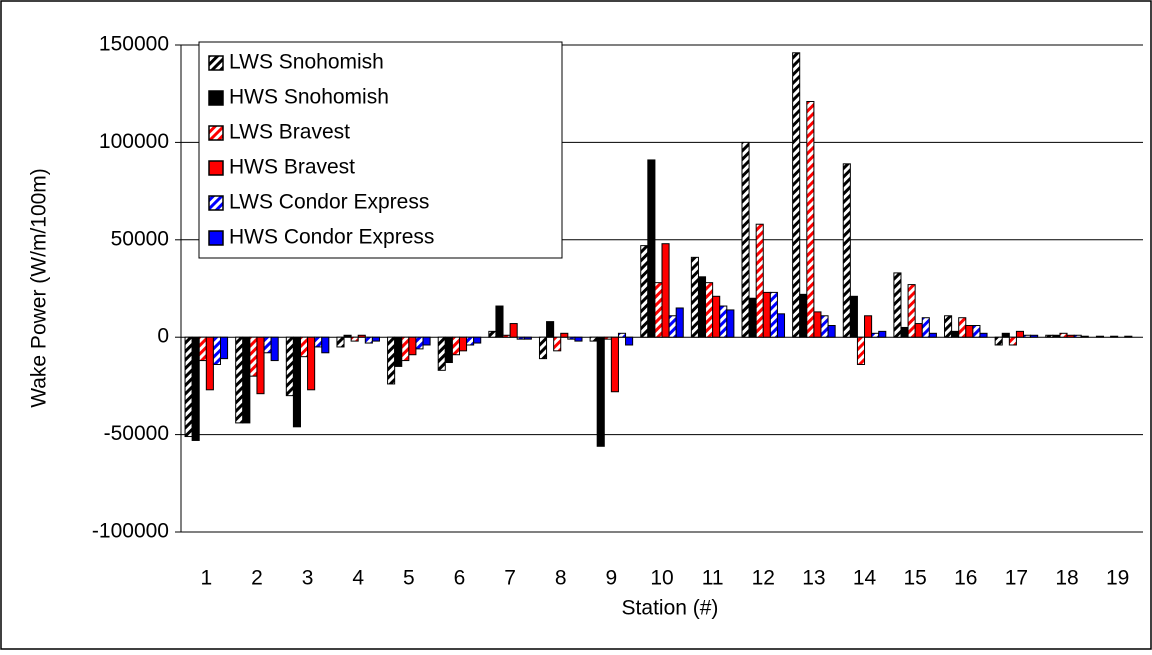 This screenshot has width=1152, height=655. What do you see at coordinates (813, 578) in the screenshot?
I see `x-tick-label: 13` at bounding box center [813, 578].